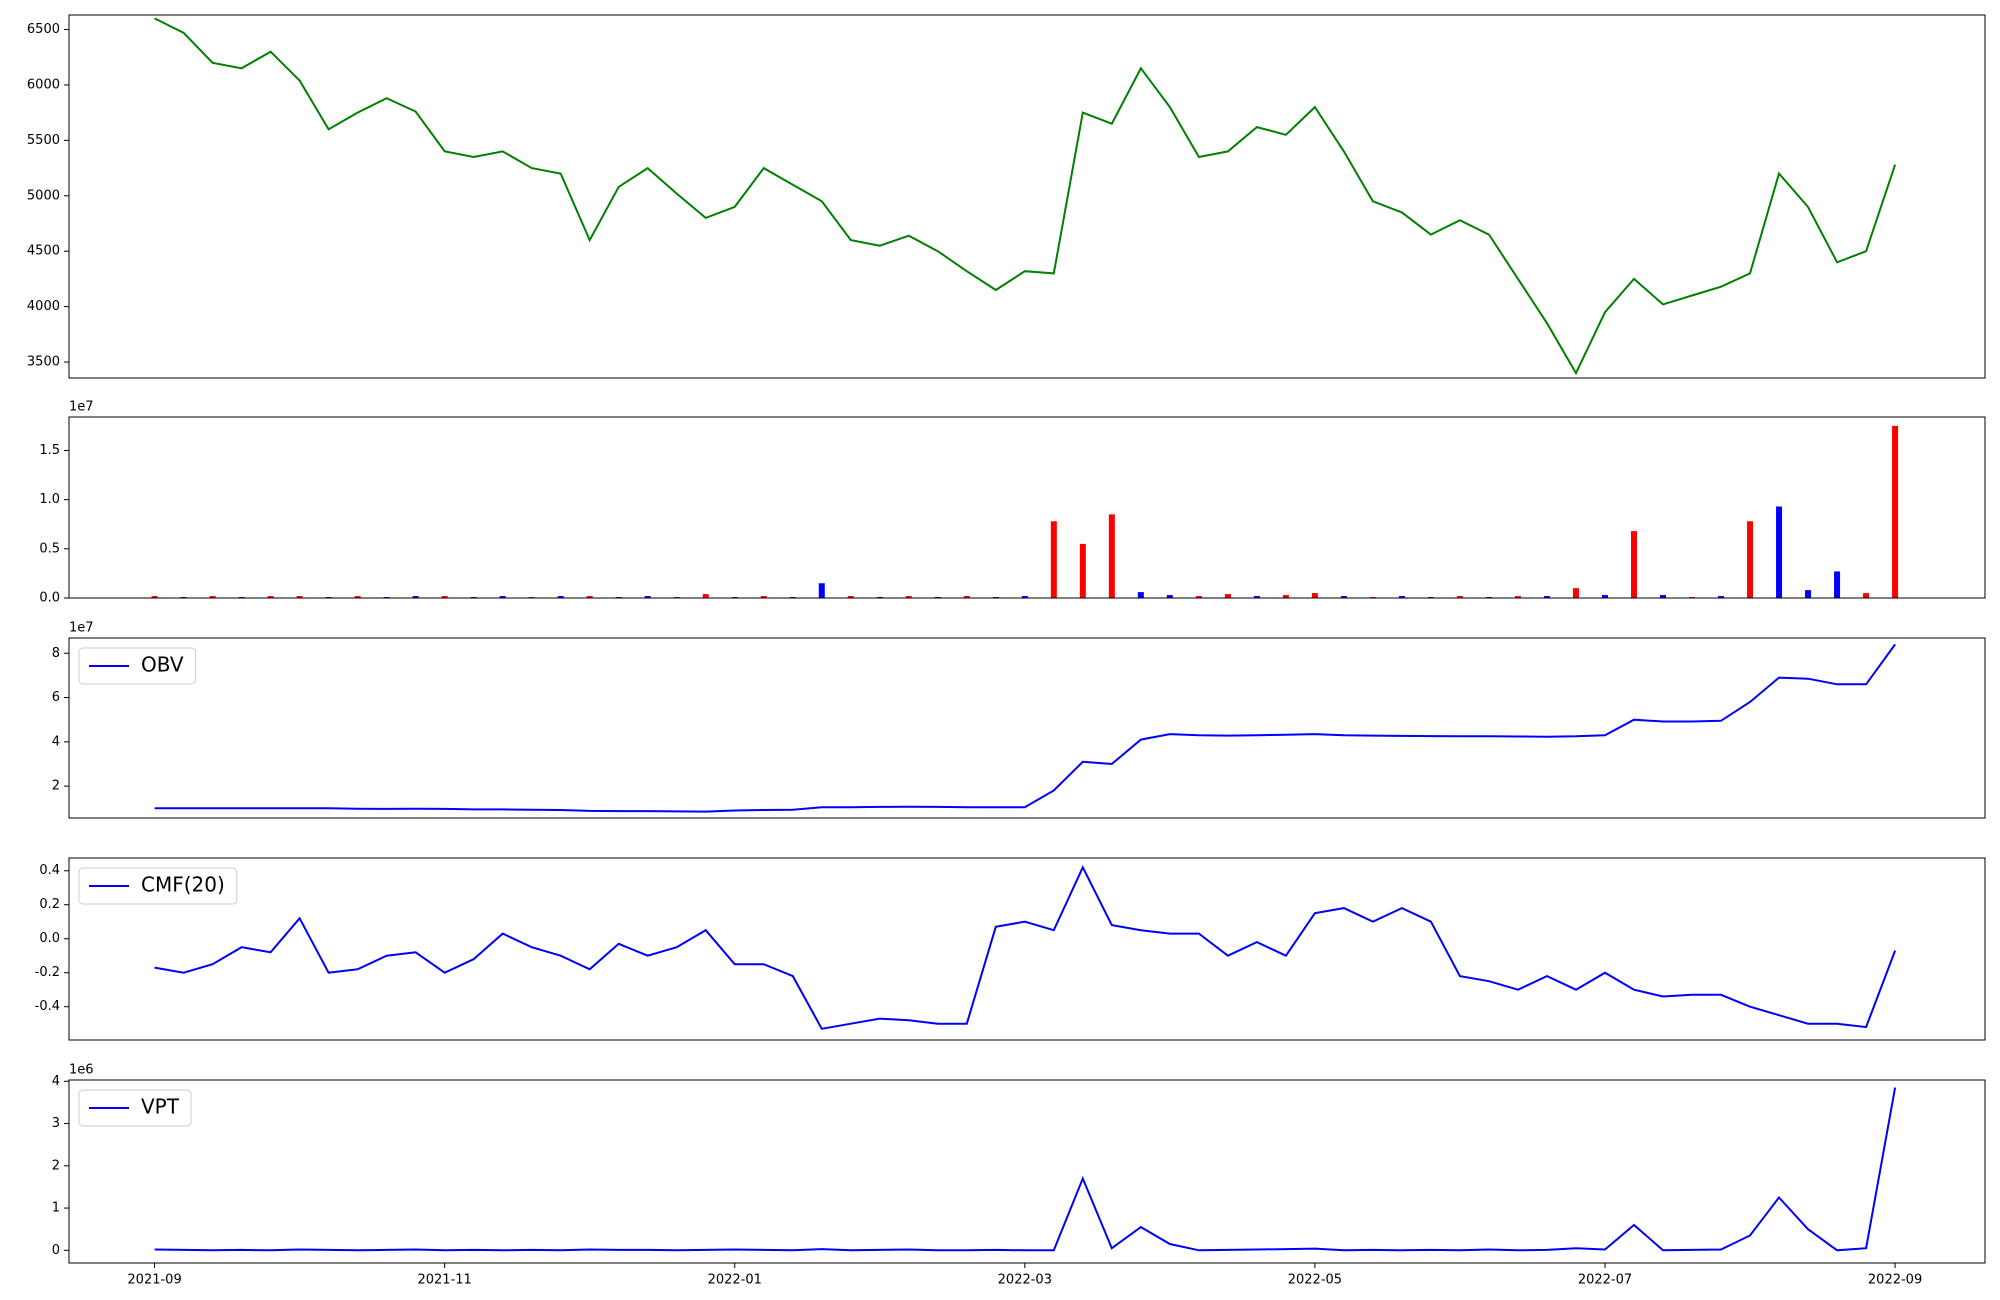  Describe the element at coordinates (43, 140) in the screenshot. I see `y-tick-label: 5500` at that location.